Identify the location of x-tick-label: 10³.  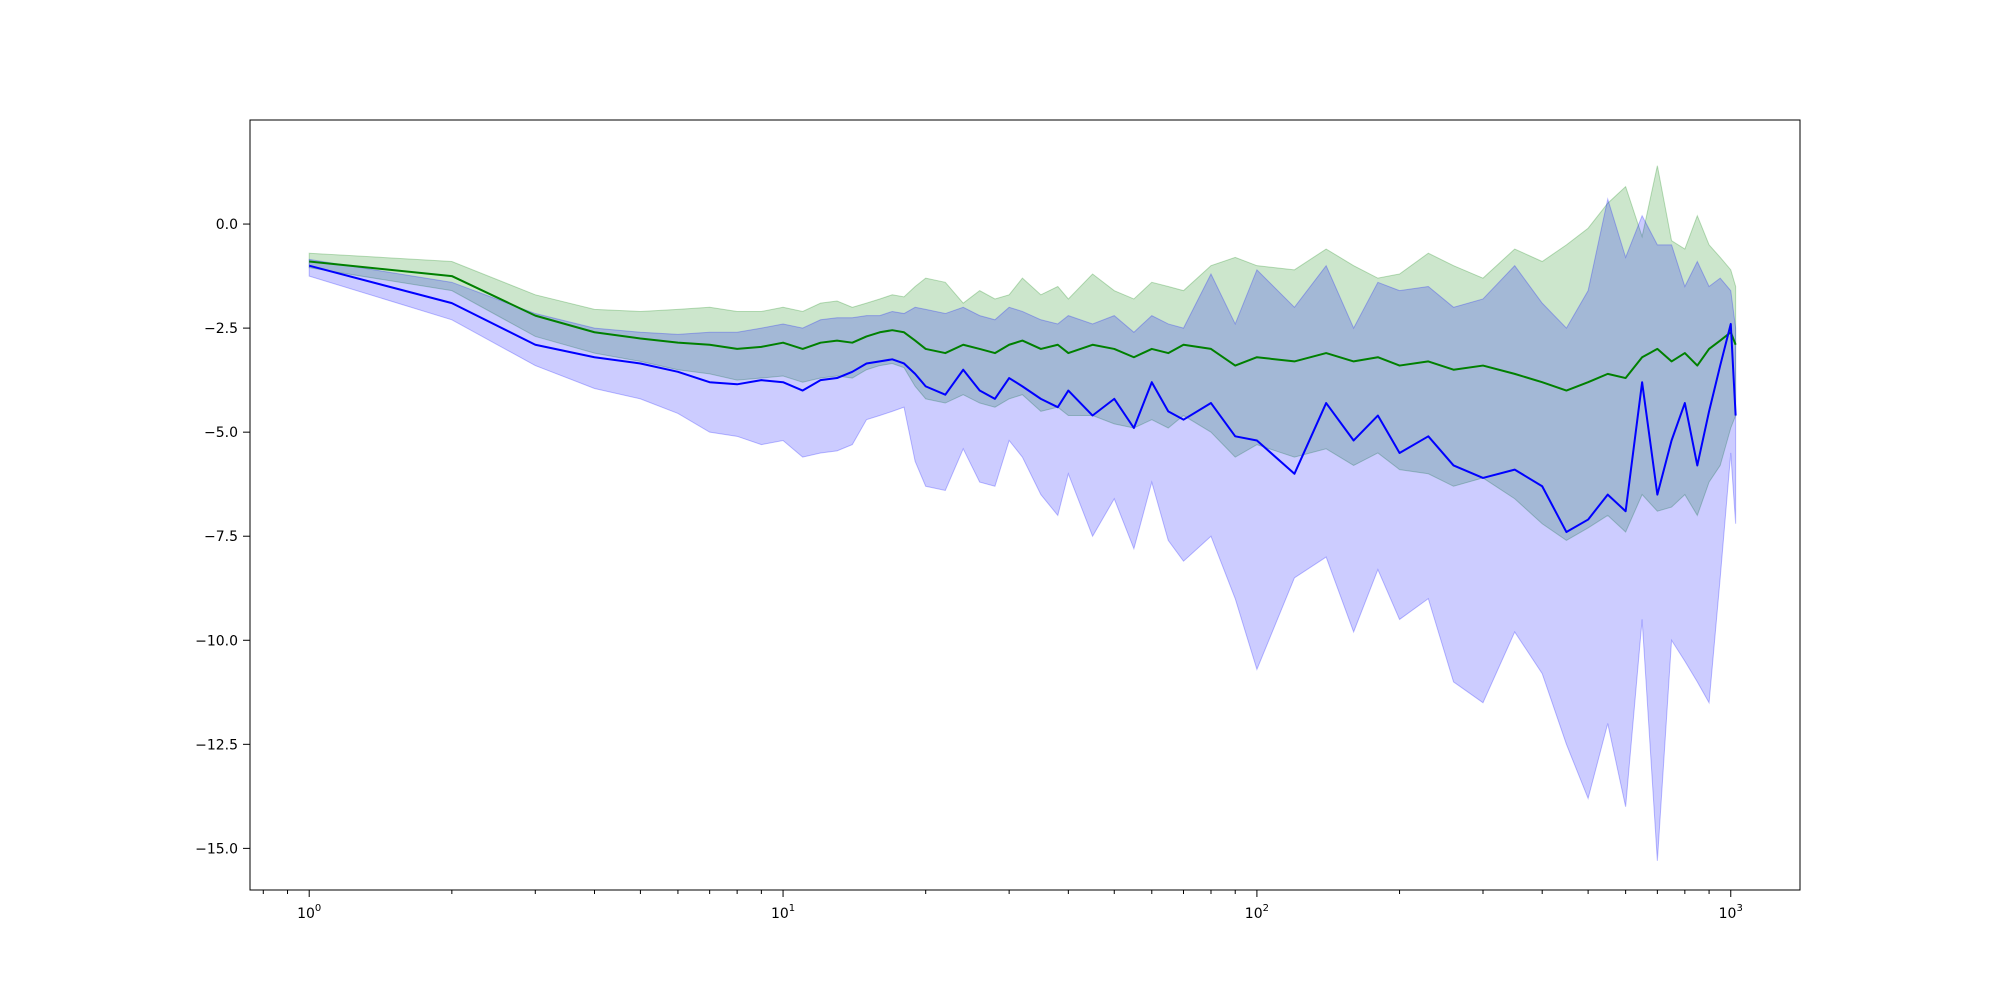
(1731, 912).